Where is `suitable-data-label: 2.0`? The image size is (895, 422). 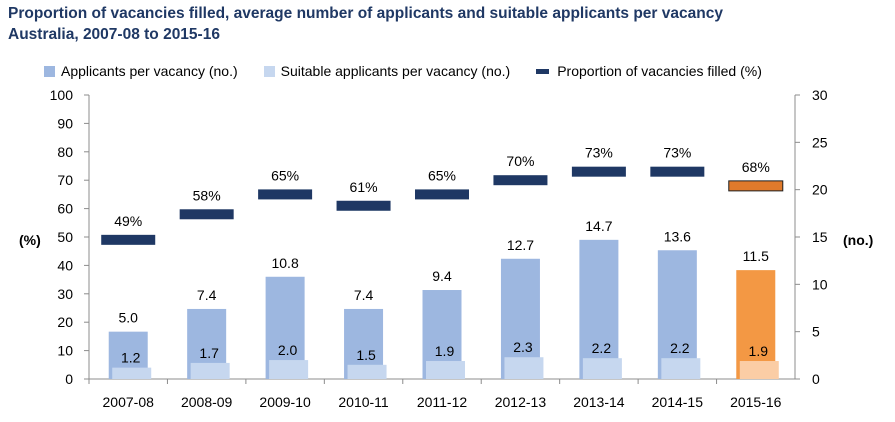 suitable-data-label: 2.0 is located at coordinates (288, 350).